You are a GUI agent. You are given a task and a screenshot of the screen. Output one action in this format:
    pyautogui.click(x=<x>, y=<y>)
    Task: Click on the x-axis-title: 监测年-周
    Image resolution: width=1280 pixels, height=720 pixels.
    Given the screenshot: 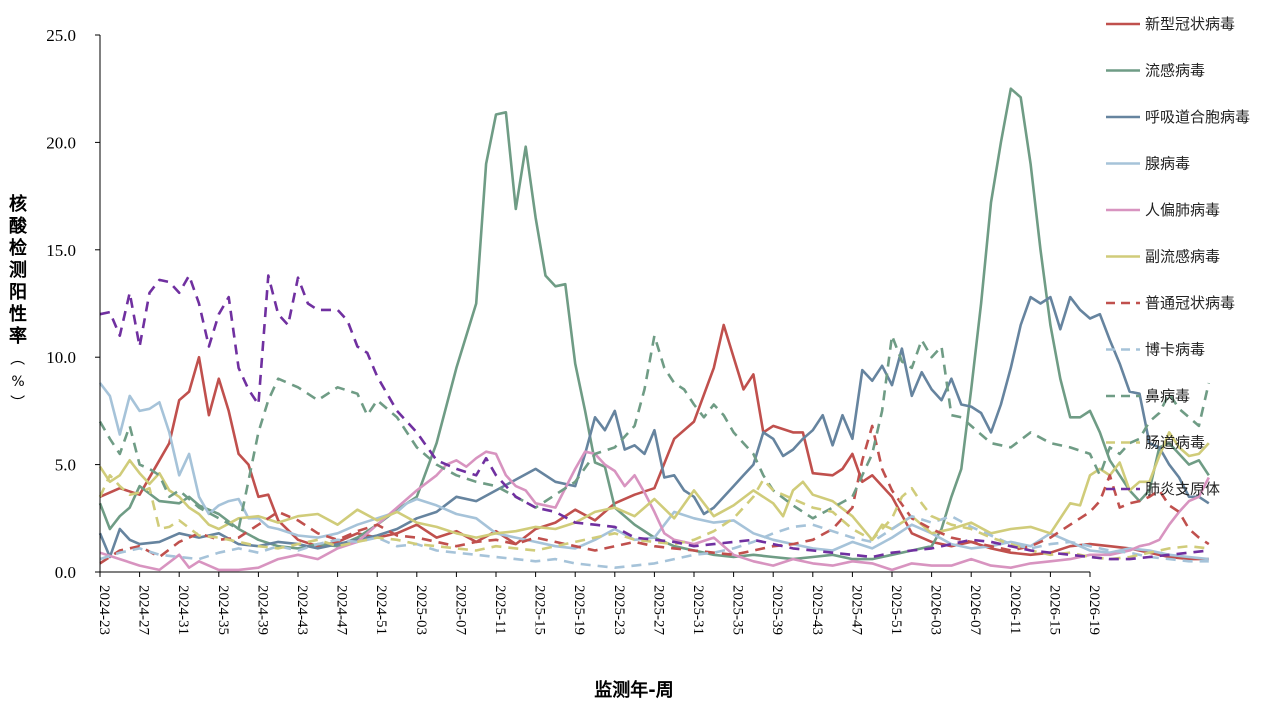 What is the action you would take?
    pyautogui.click(x=633, y=690)
    